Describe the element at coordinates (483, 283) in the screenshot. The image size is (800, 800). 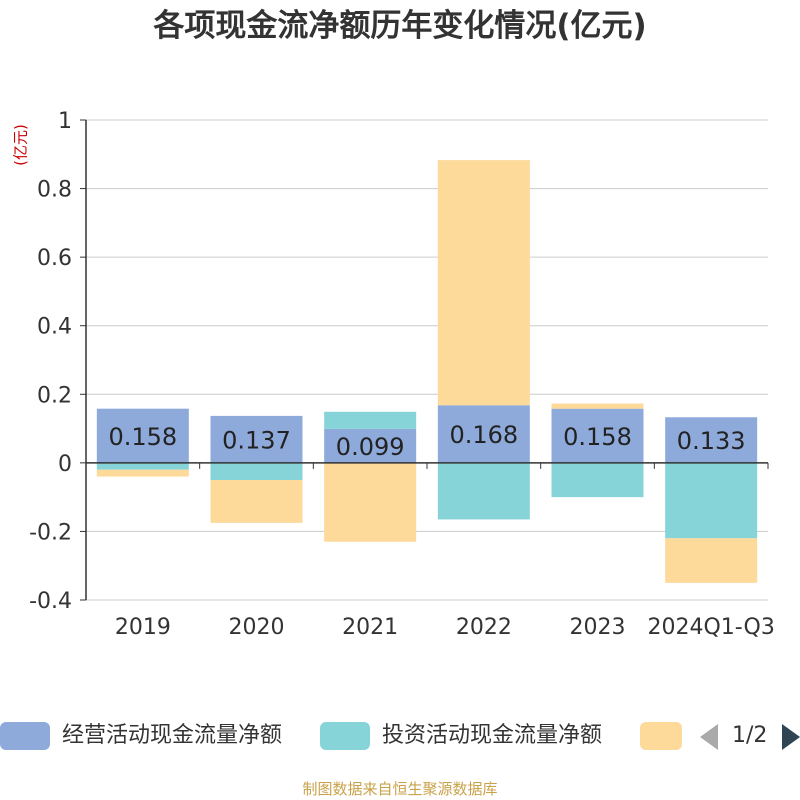
I see `bar-series-2-2022` at that location.